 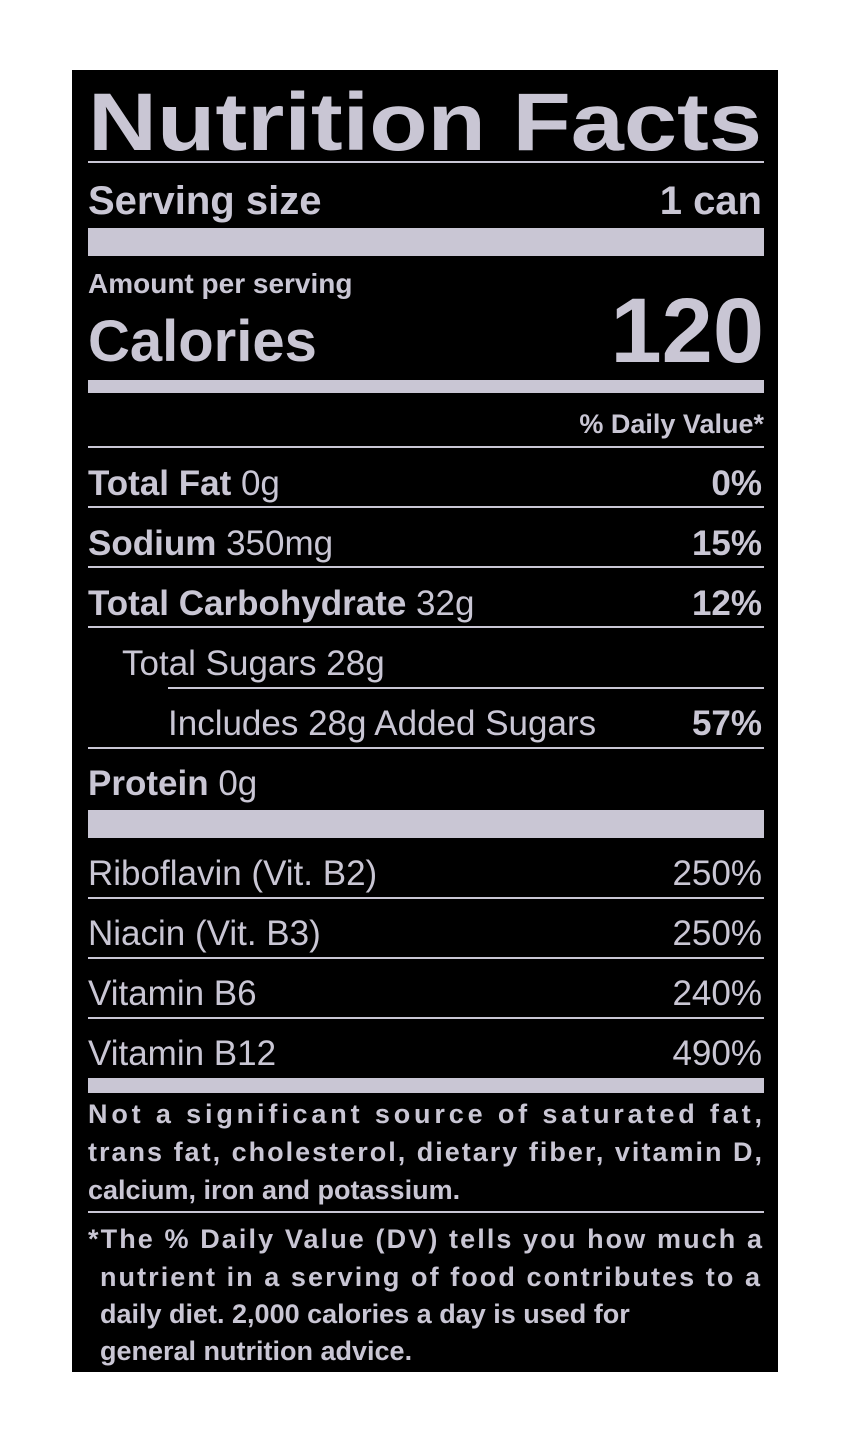 What do you see at coordinates (727, 603) in the screenshot?
I see `nutrient-dv: 12%` at bounding box center [727, 603].